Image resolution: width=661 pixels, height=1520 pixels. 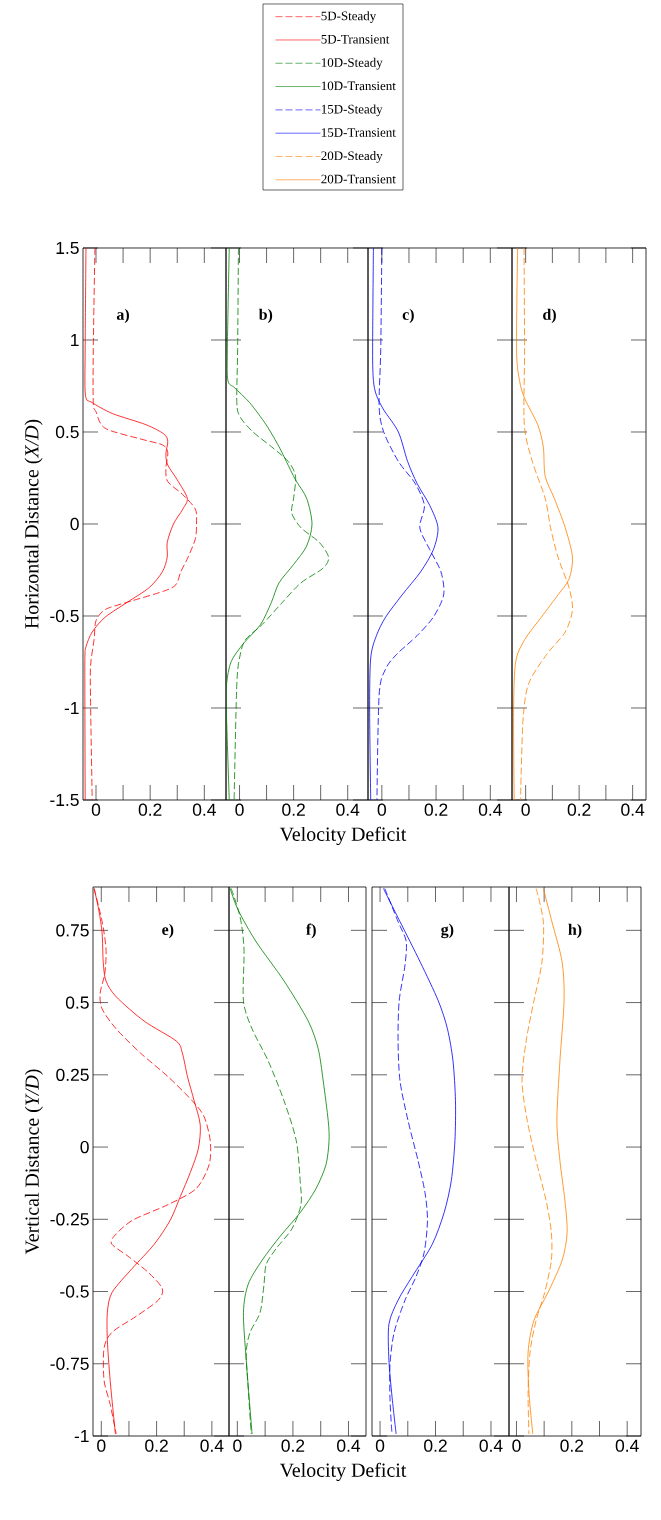 What do you see at coordinates (358, 132) in the screenshot?
I see `legend-label: 15D-Transient` at bounding box center [358, 132].